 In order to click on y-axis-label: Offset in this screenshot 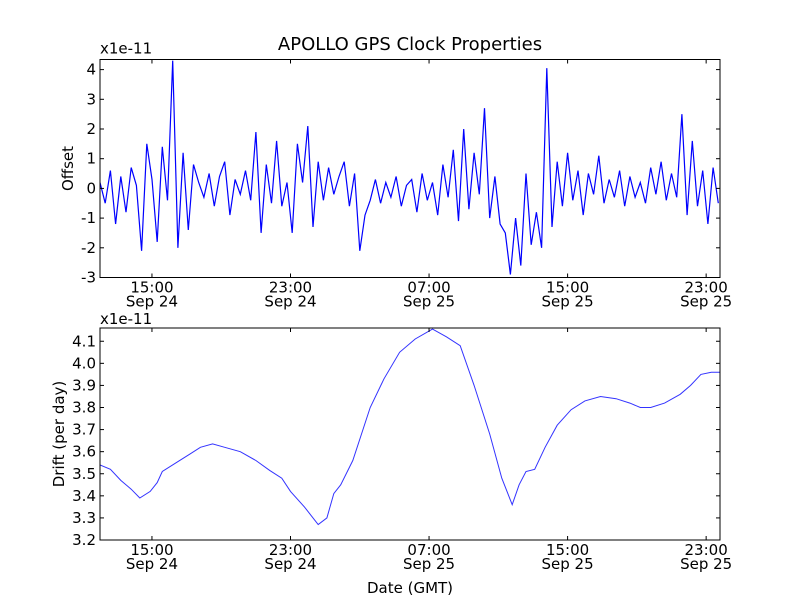, I will do `click(68, 168)`.